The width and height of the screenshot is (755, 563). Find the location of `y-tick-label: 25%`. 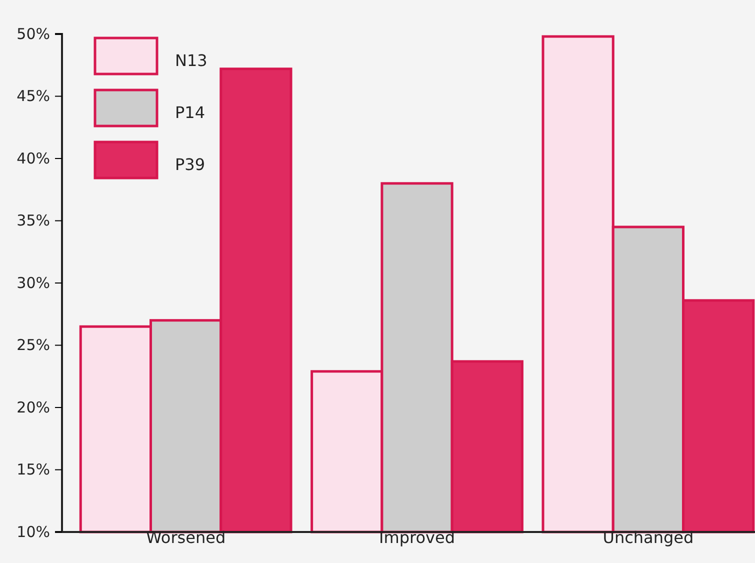

y-tick-label: 25% is located at coordinates (33, 345).